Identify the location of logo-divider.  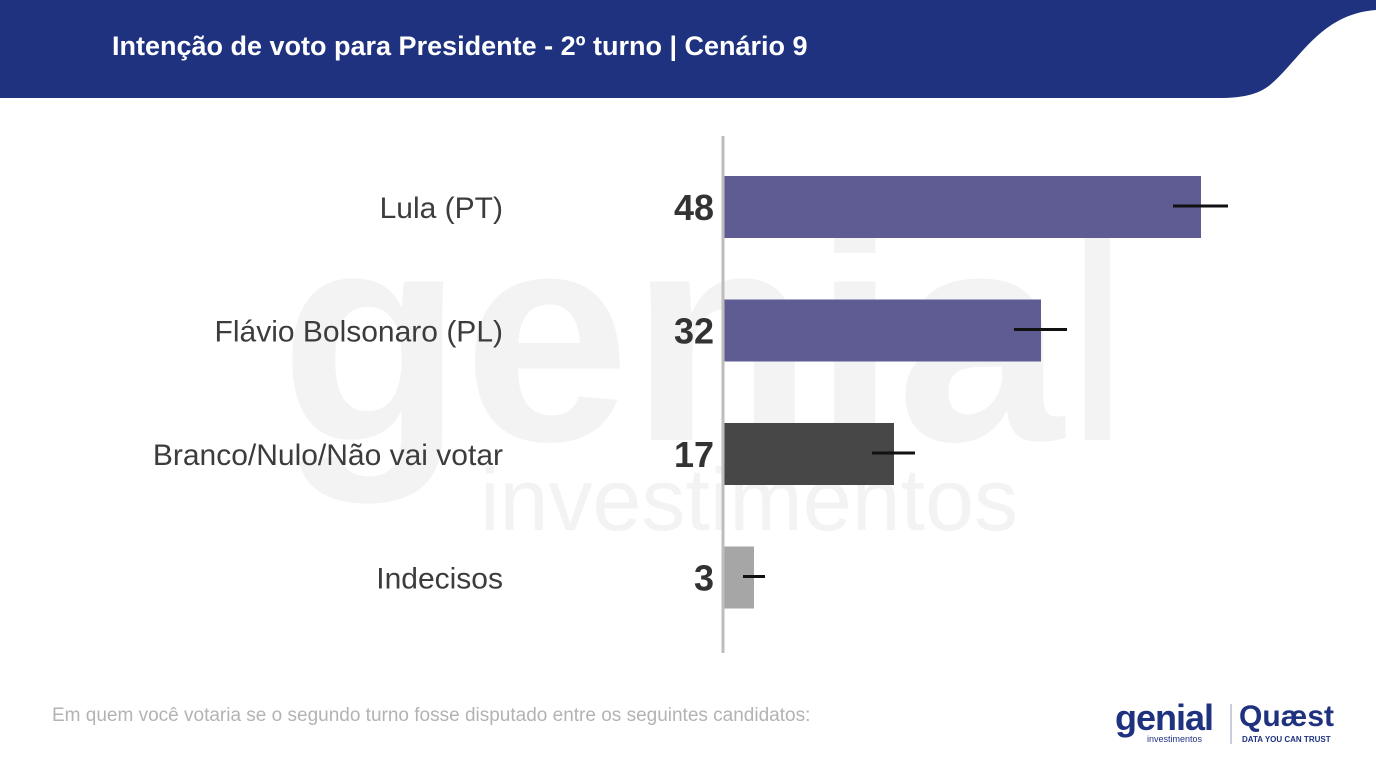
(1231, 724).